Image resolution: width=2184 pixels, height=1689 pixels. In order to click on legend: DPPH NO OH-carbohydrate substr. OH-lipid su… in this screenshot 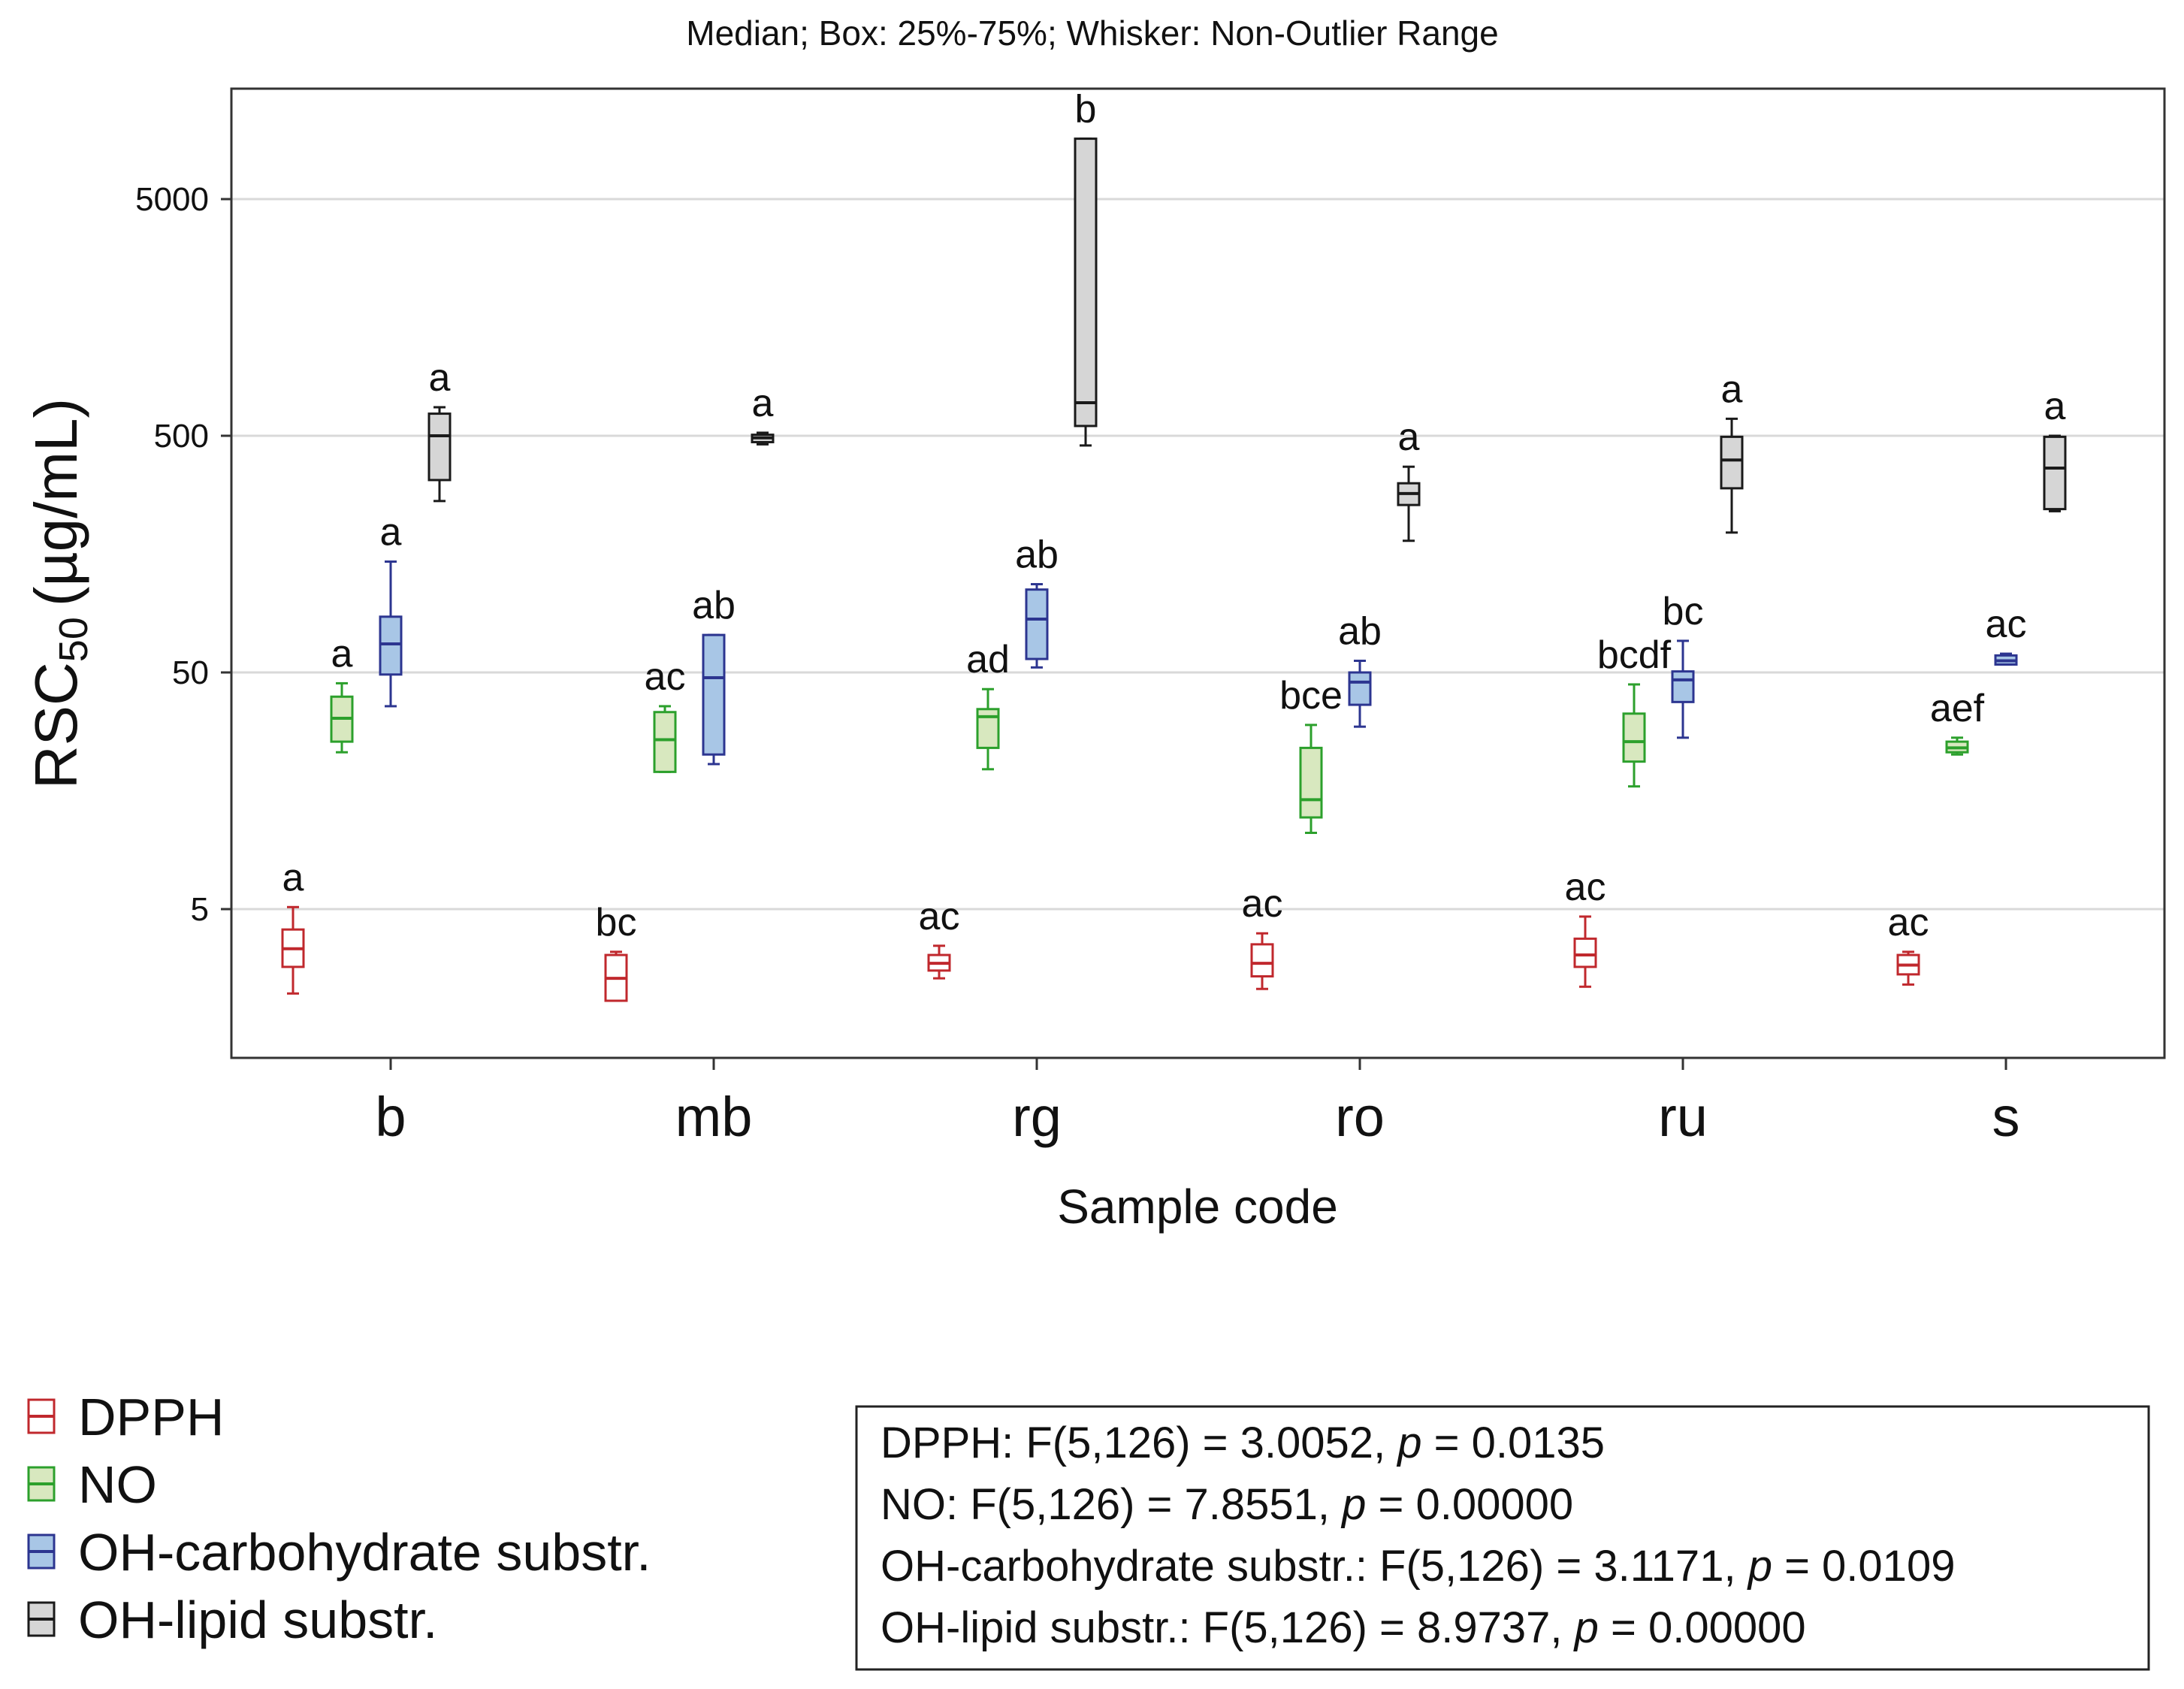, I will do `click(339, 1518)`.